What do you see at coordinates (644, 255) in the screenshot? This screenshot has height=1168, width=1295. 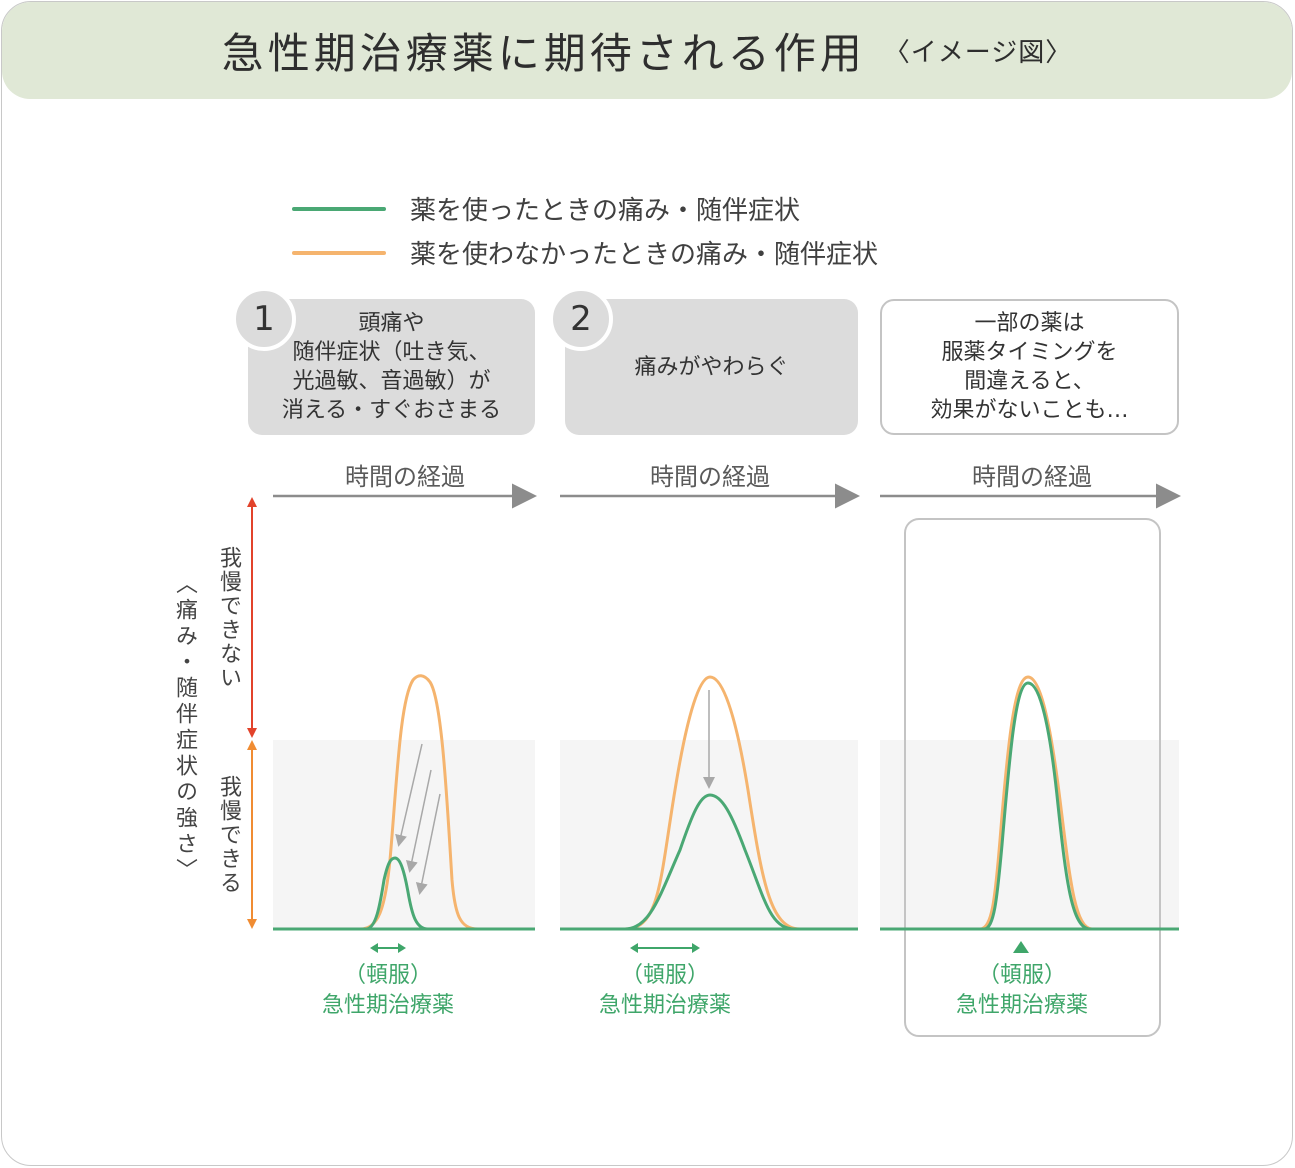 I see `legend-label-without-drug: 薬を使わなかったときの痛み・随伴症状` at bounding box center [644, 255].